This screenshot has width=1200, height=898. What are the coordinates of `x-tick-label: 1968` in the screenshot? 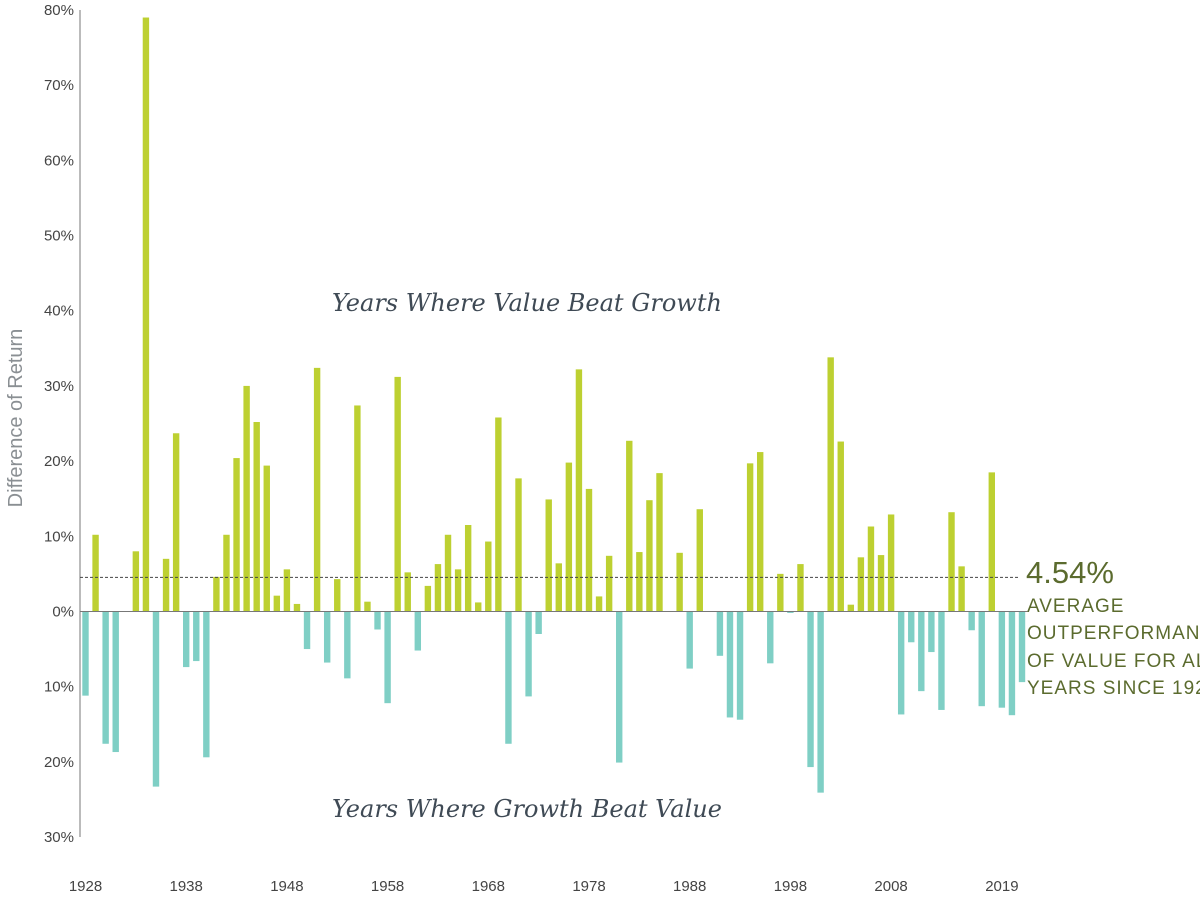 It's located at (488, 886).